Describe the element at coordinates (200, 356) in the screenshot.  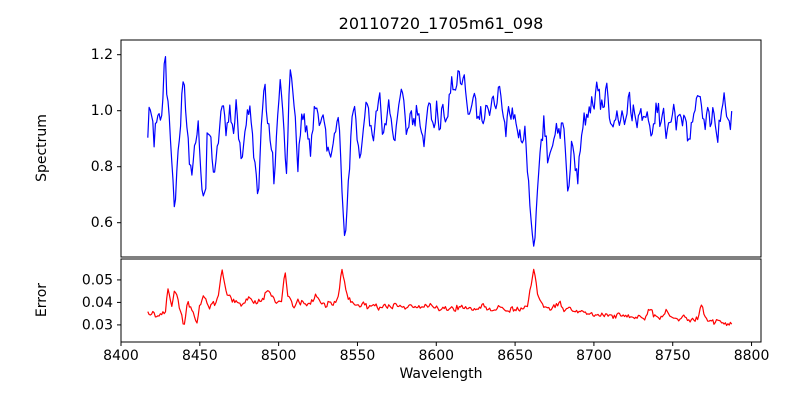
I see `x-tick-label: 8450` at that location.